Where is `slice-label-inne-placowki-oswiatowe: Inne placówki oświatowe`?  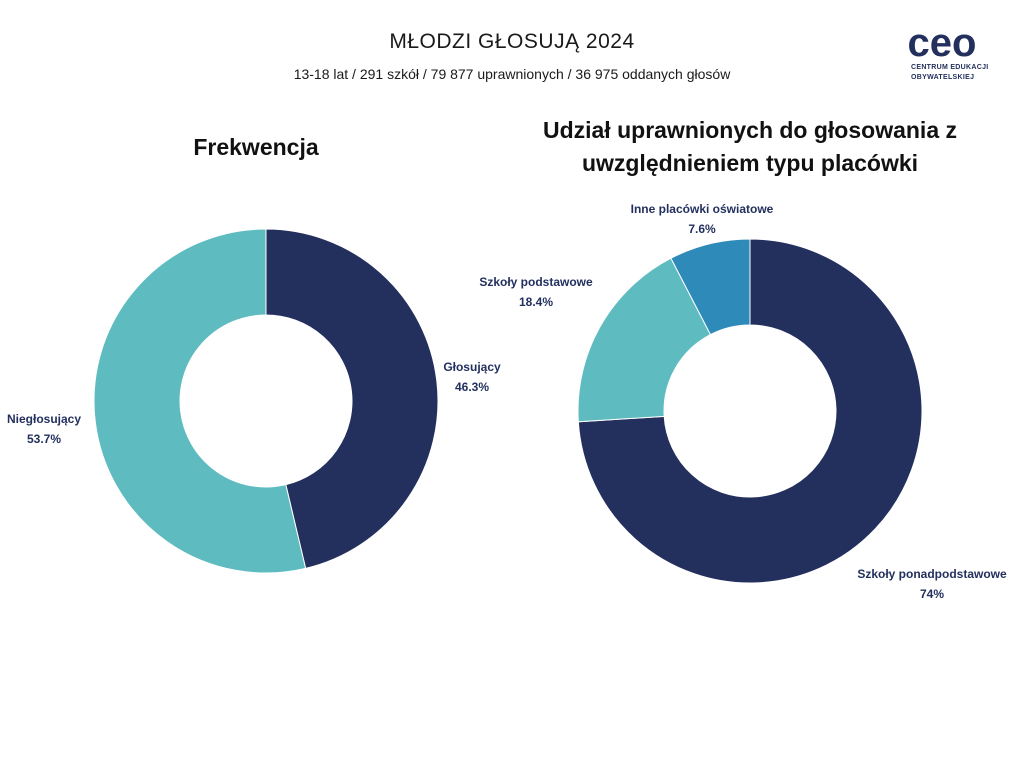 slice-label-inne-placowki-oswiatowe: Inne placówki oświatowe is located at coordinates (702, 209).